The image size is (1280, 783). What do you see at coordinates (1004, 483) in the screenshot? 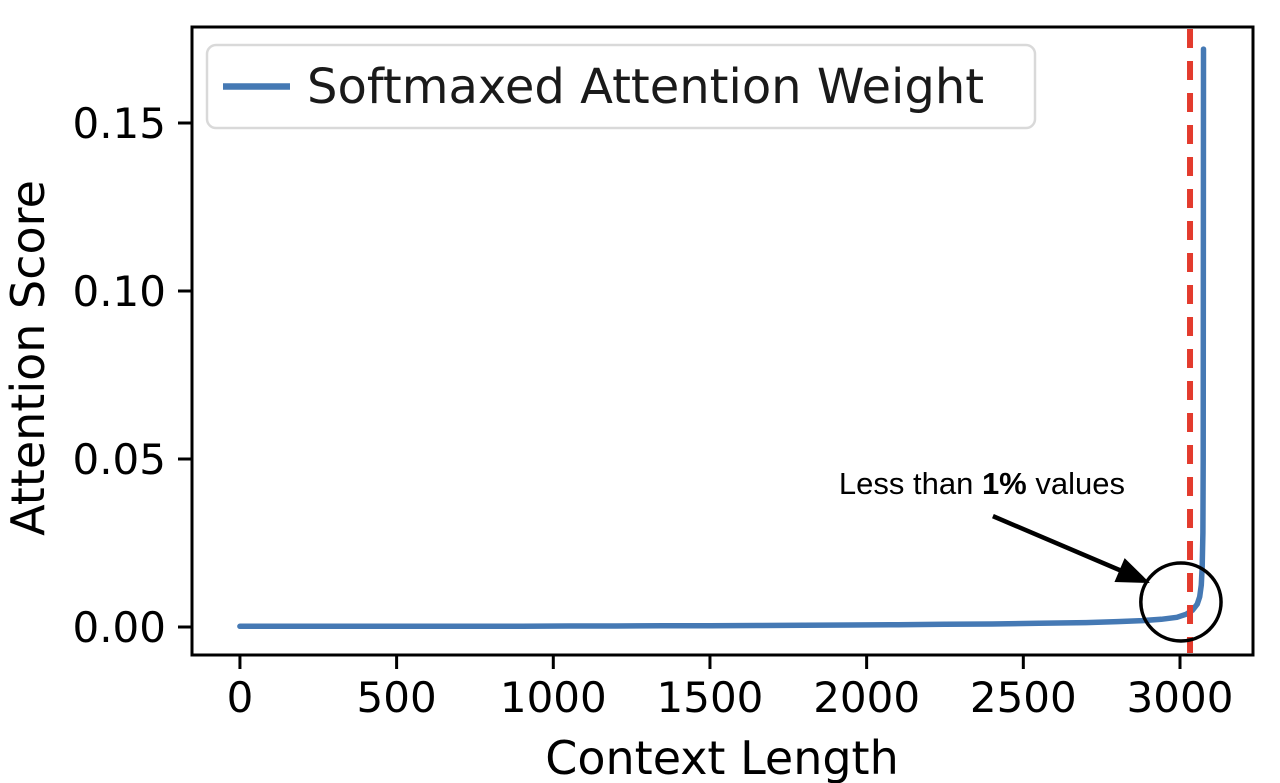
I see `annotation-label-bold: 1%` at bounding box center [1004, 483].